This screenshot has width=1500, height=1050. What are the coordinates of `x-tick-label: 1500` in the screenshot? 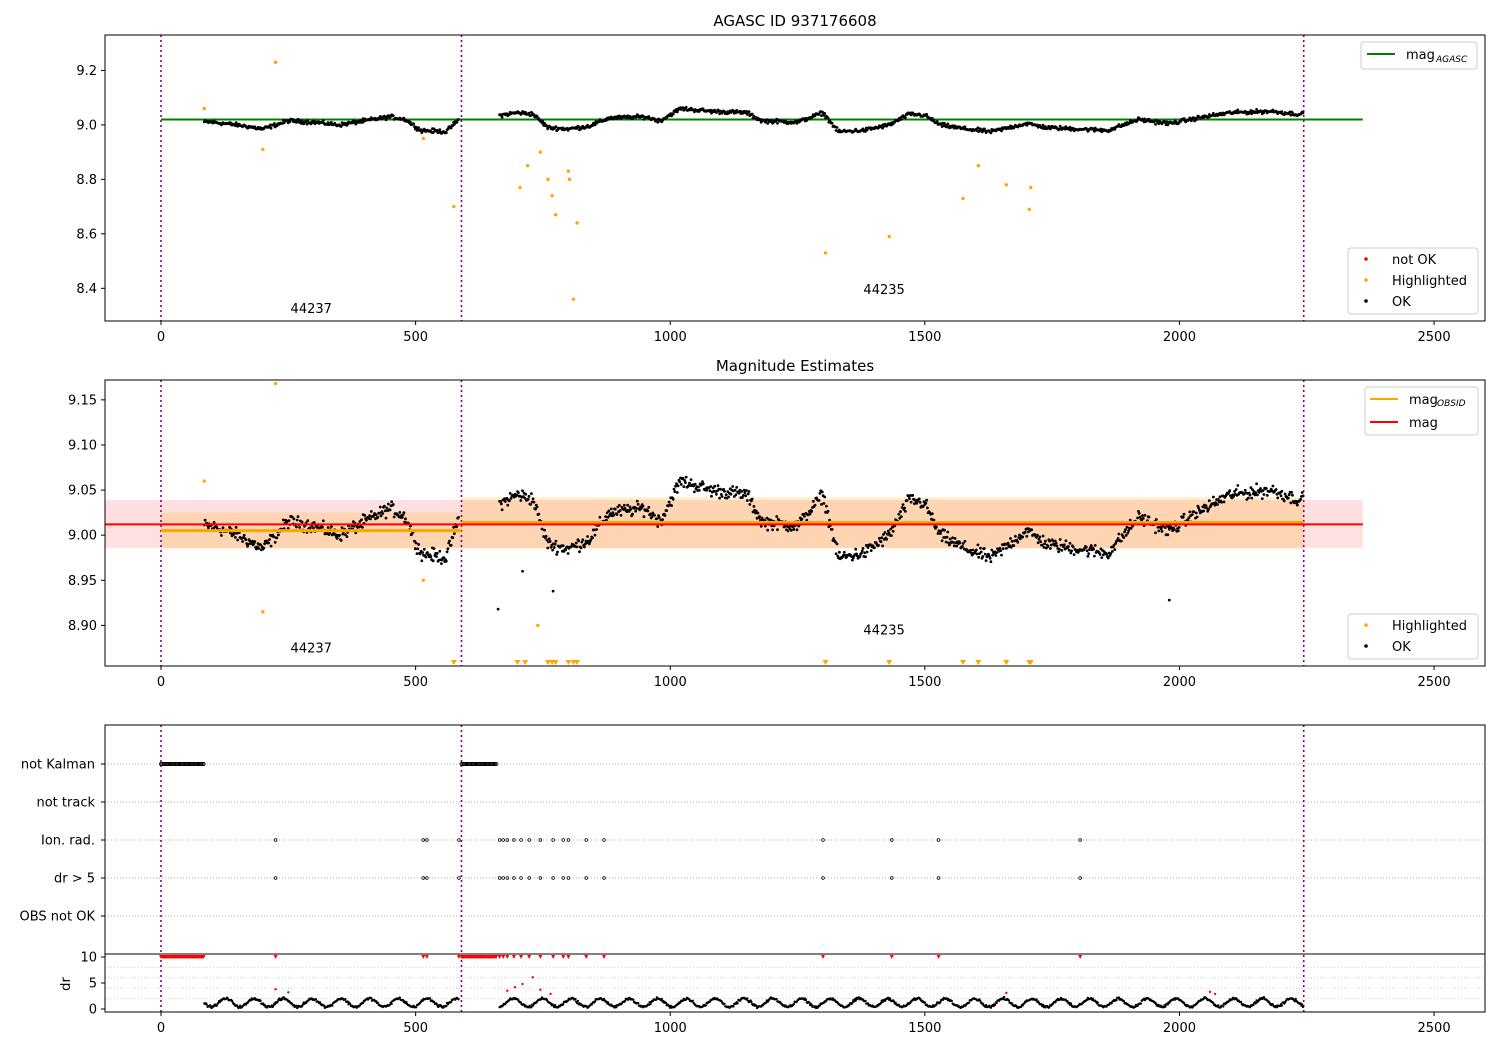 It's located at (924, 1028).